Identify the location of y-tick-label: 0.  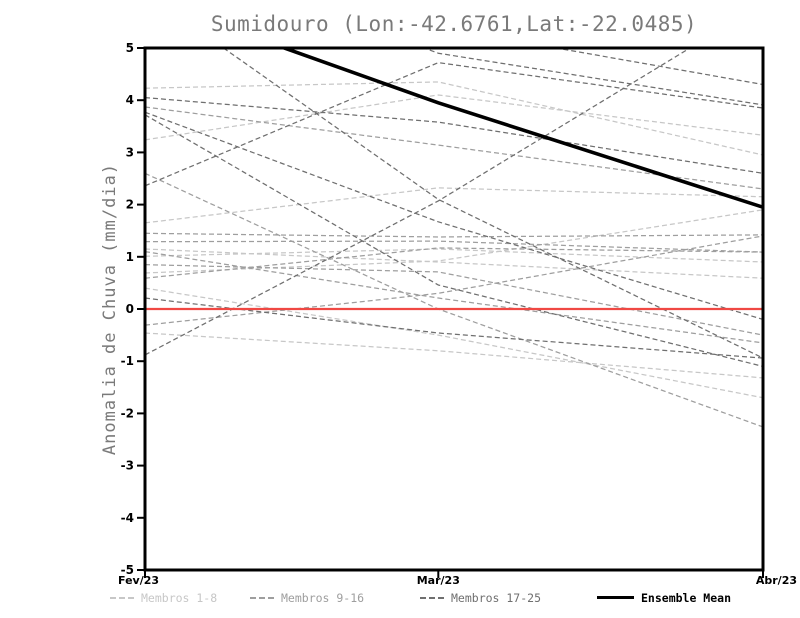
(130, 309).